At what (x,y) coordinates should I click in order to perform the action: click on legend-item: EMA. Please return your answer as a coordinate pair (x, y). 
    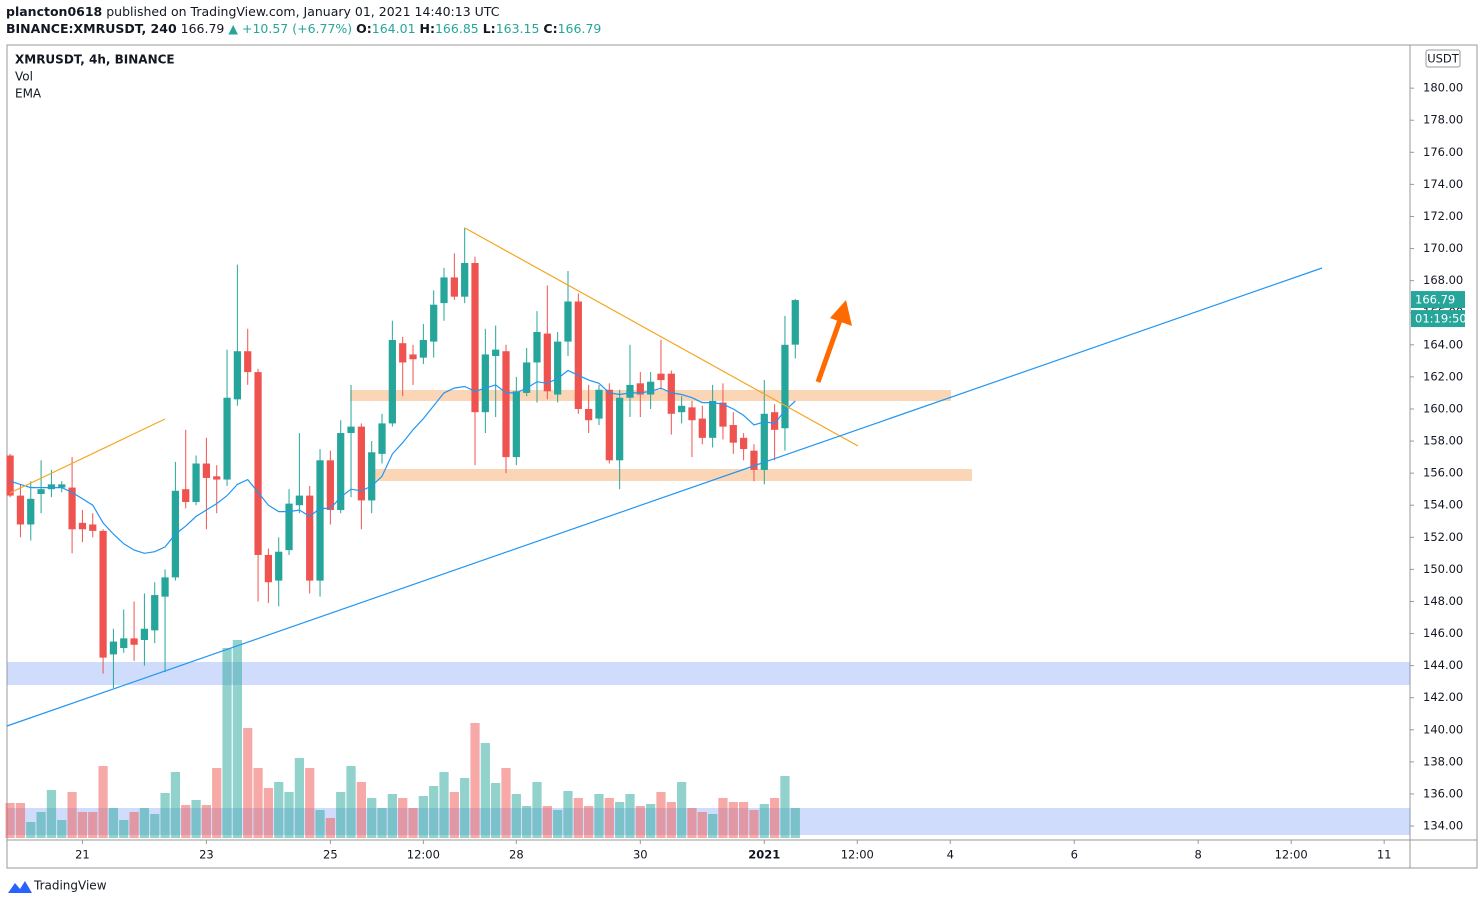
    Looking at the image, I should click on (28, 94).